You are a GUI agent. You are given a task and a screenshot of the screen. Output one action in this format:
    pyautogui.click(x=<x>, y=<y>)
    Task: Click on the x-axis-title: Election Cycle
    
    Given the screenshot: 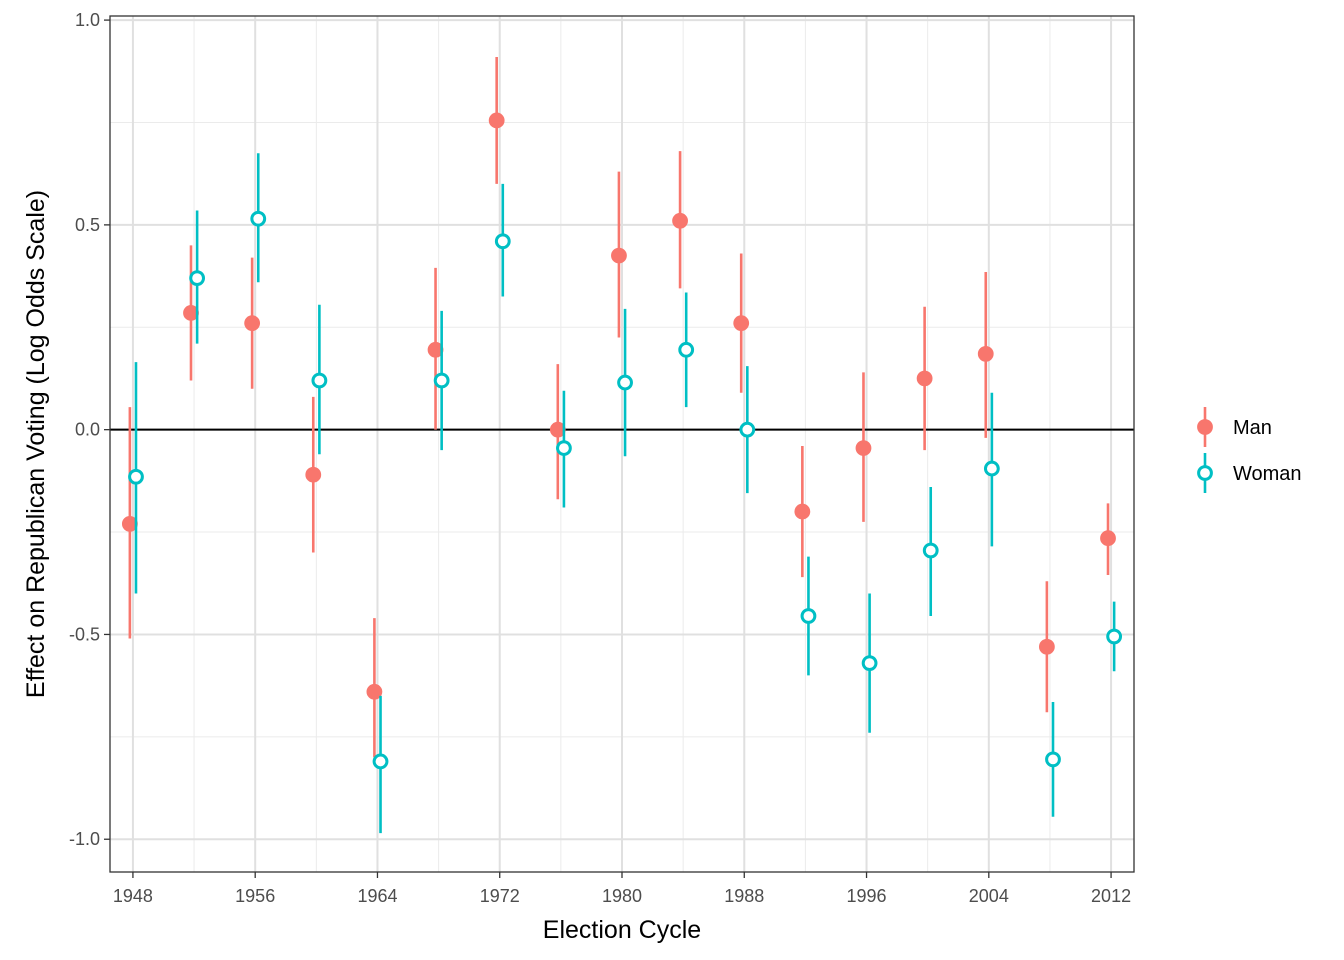 What is the action you would take?
    pyautogui.click(x=622, y=930)
    